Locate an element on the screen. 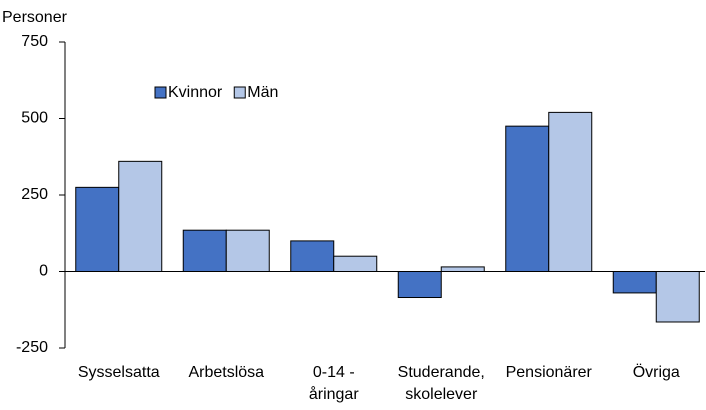  x-tick-label: Studerande, skolelever is located at coordinates (441, 383).